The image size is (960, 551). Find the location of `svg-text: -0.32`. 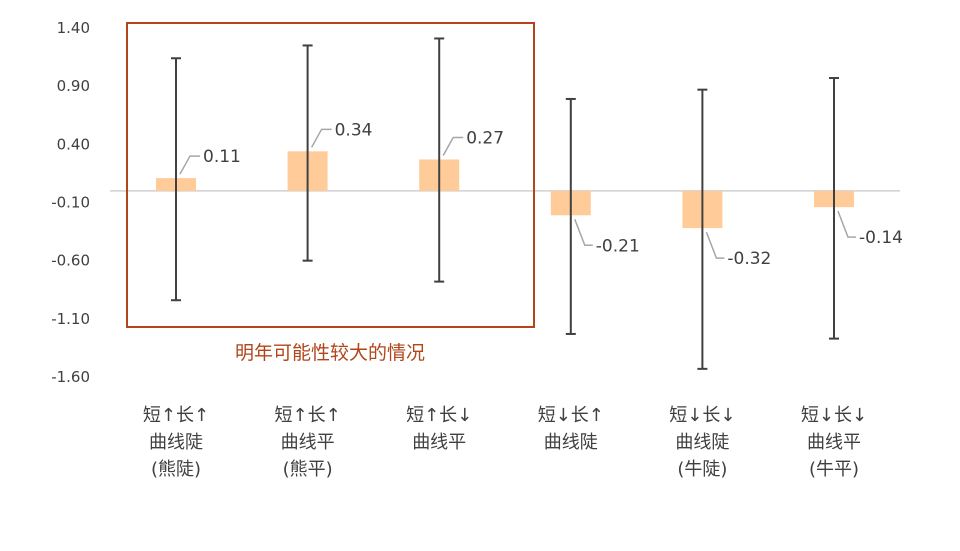

svg-text: -0.32 is located at coordinates (749, 259).